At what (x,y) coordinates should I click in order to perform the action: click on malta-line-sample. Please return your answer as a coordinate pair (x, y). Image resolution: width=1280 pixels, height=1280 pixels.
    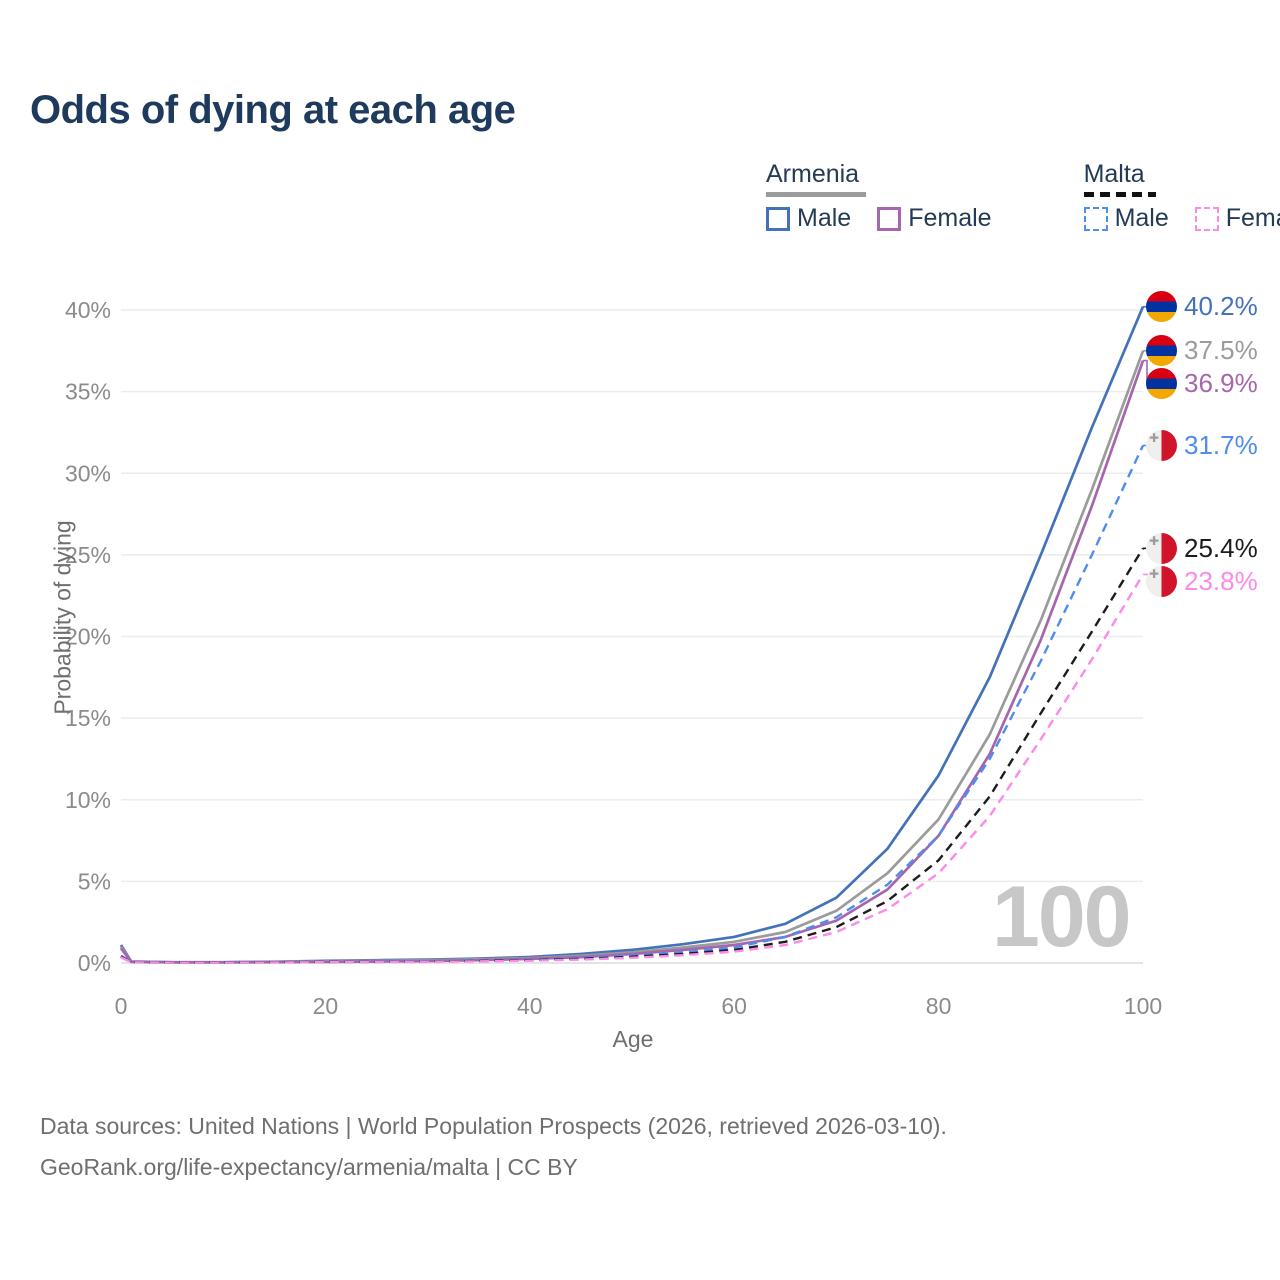
    Looking at the image, I should click on (1119, 194).